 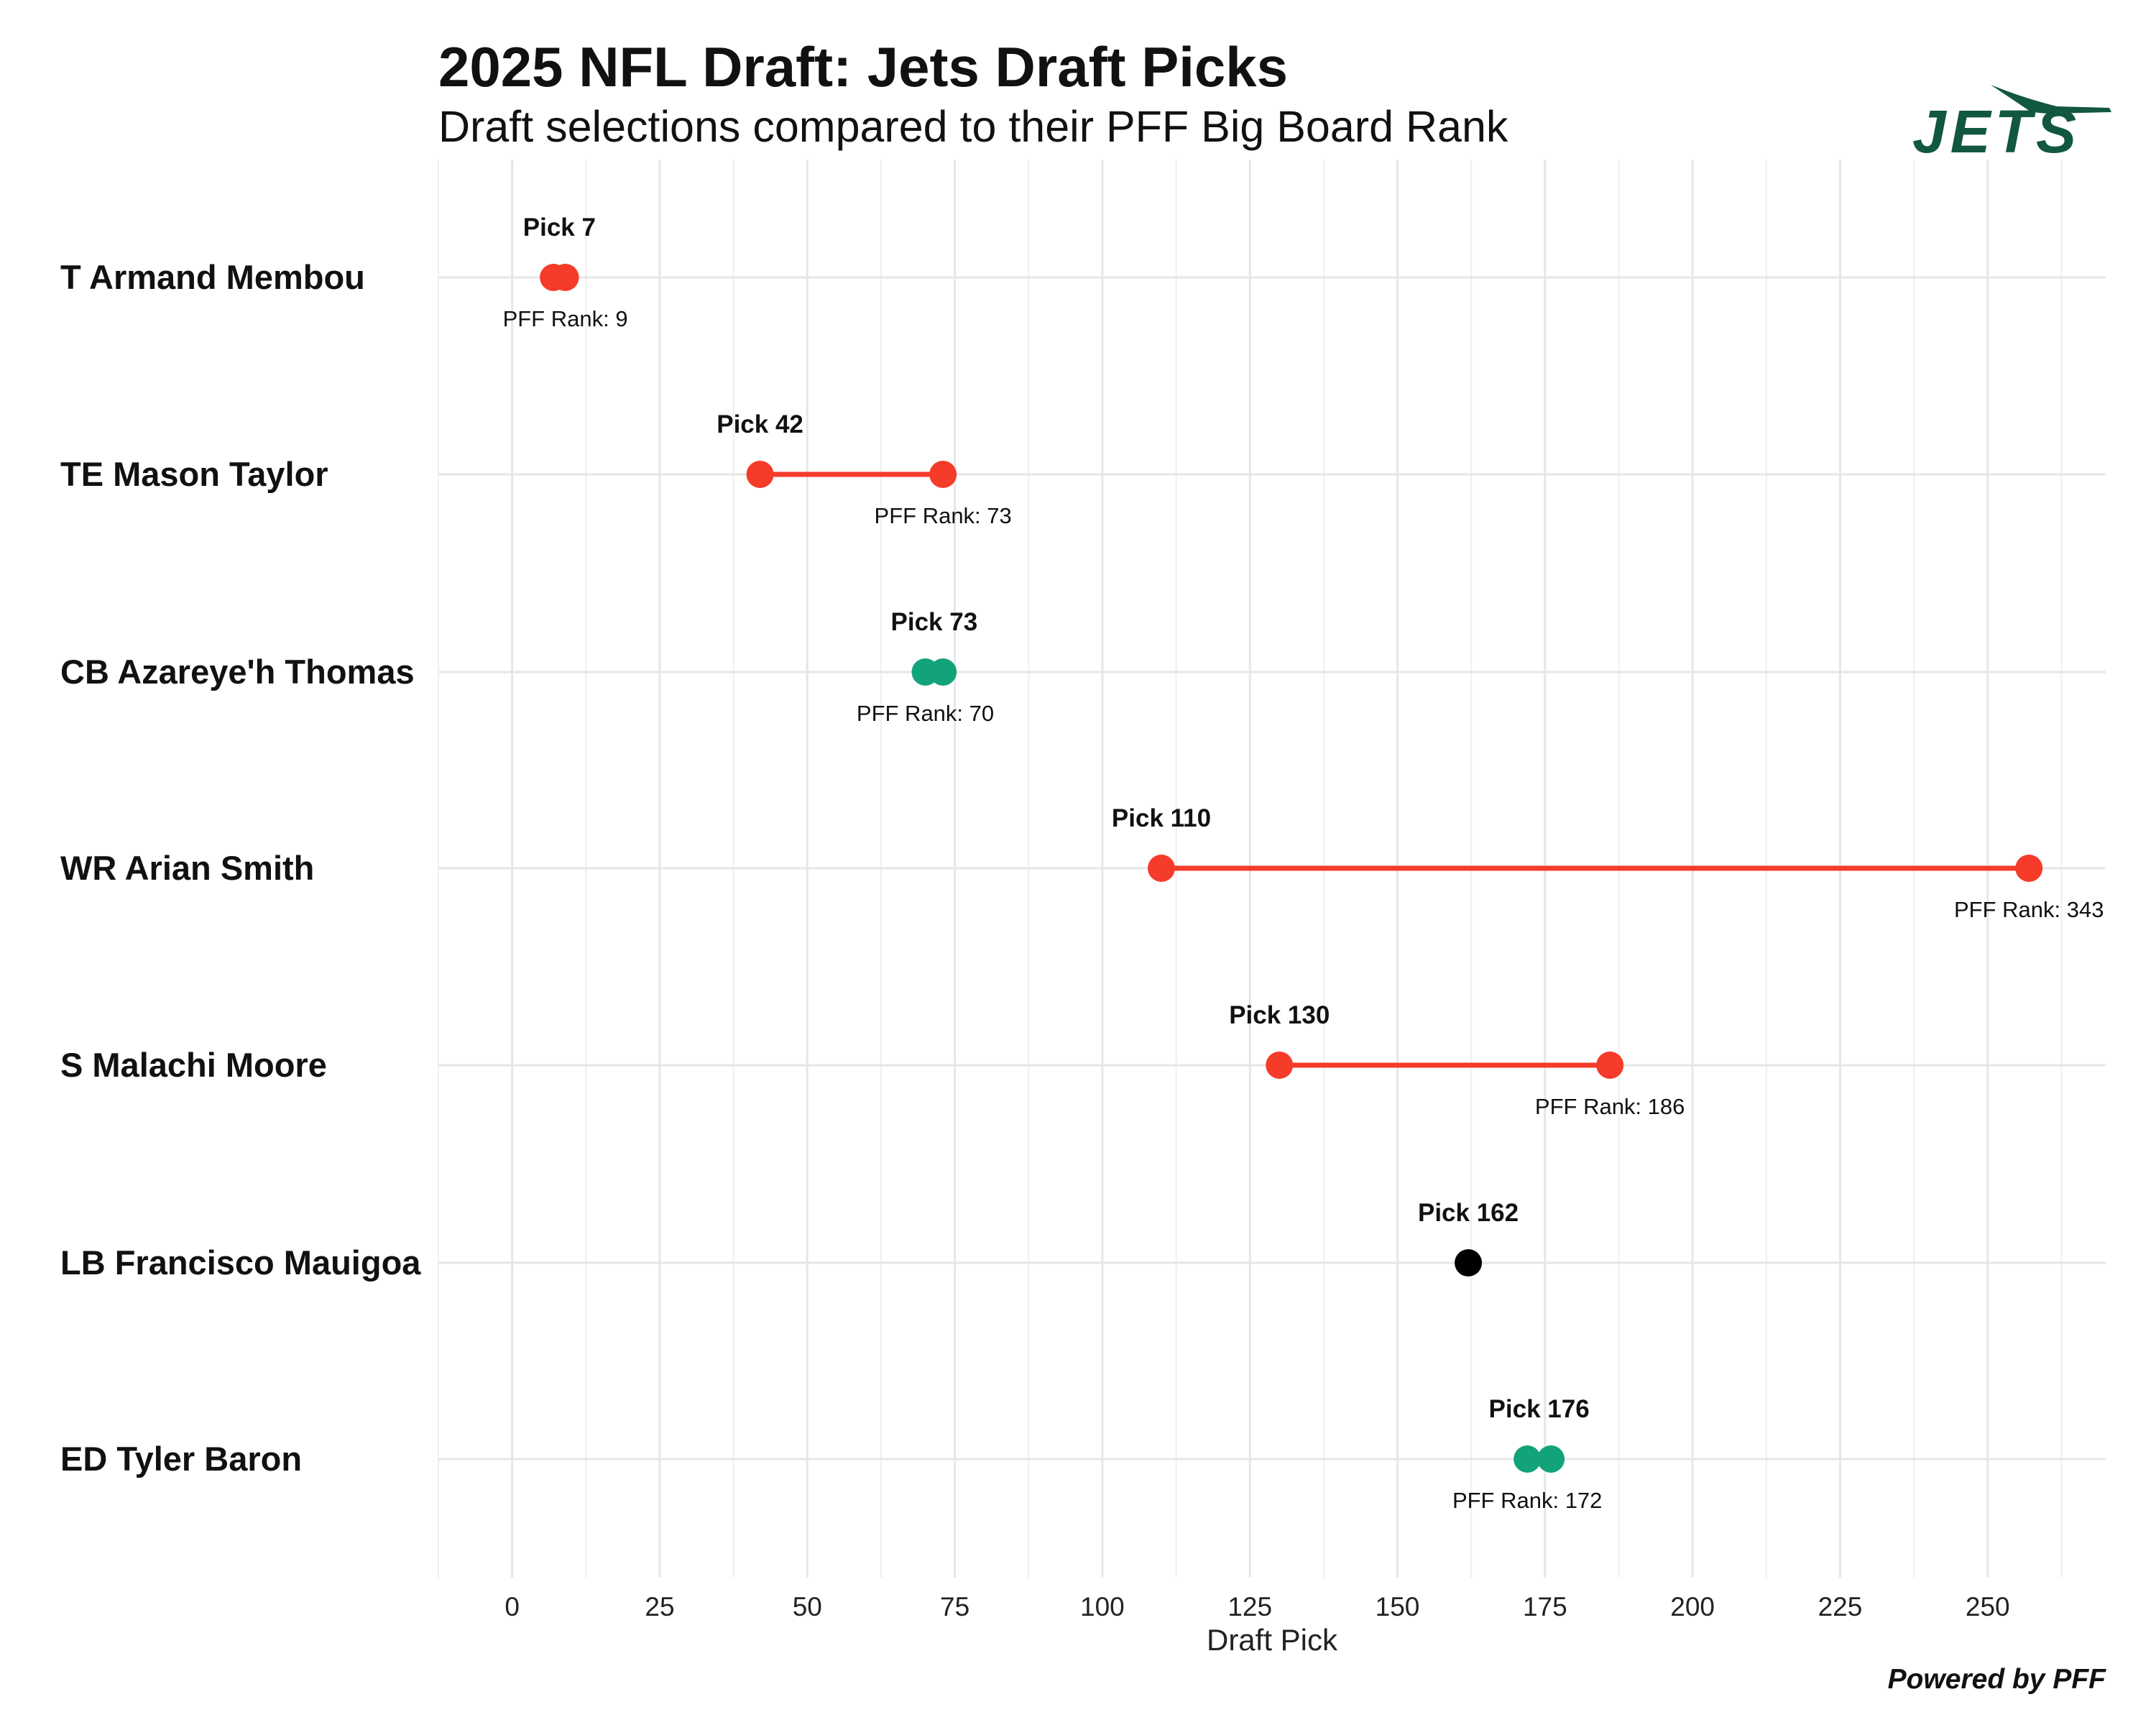 I want to click on x-tick-label: 125, so click(x=1249, y=1607).